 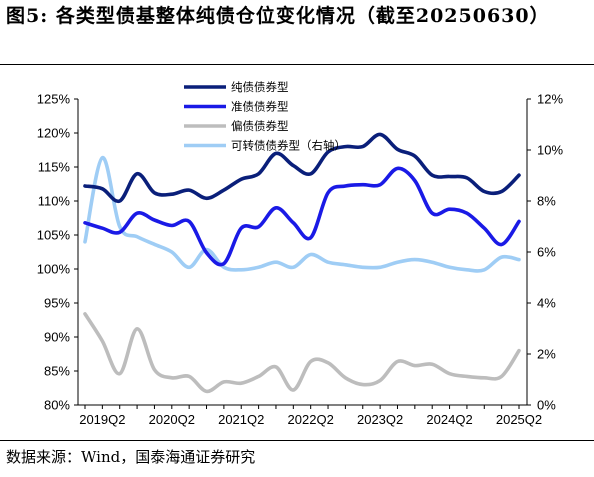 I want to click on left-y-tick-label: 110%, so click(x=54, y=201).